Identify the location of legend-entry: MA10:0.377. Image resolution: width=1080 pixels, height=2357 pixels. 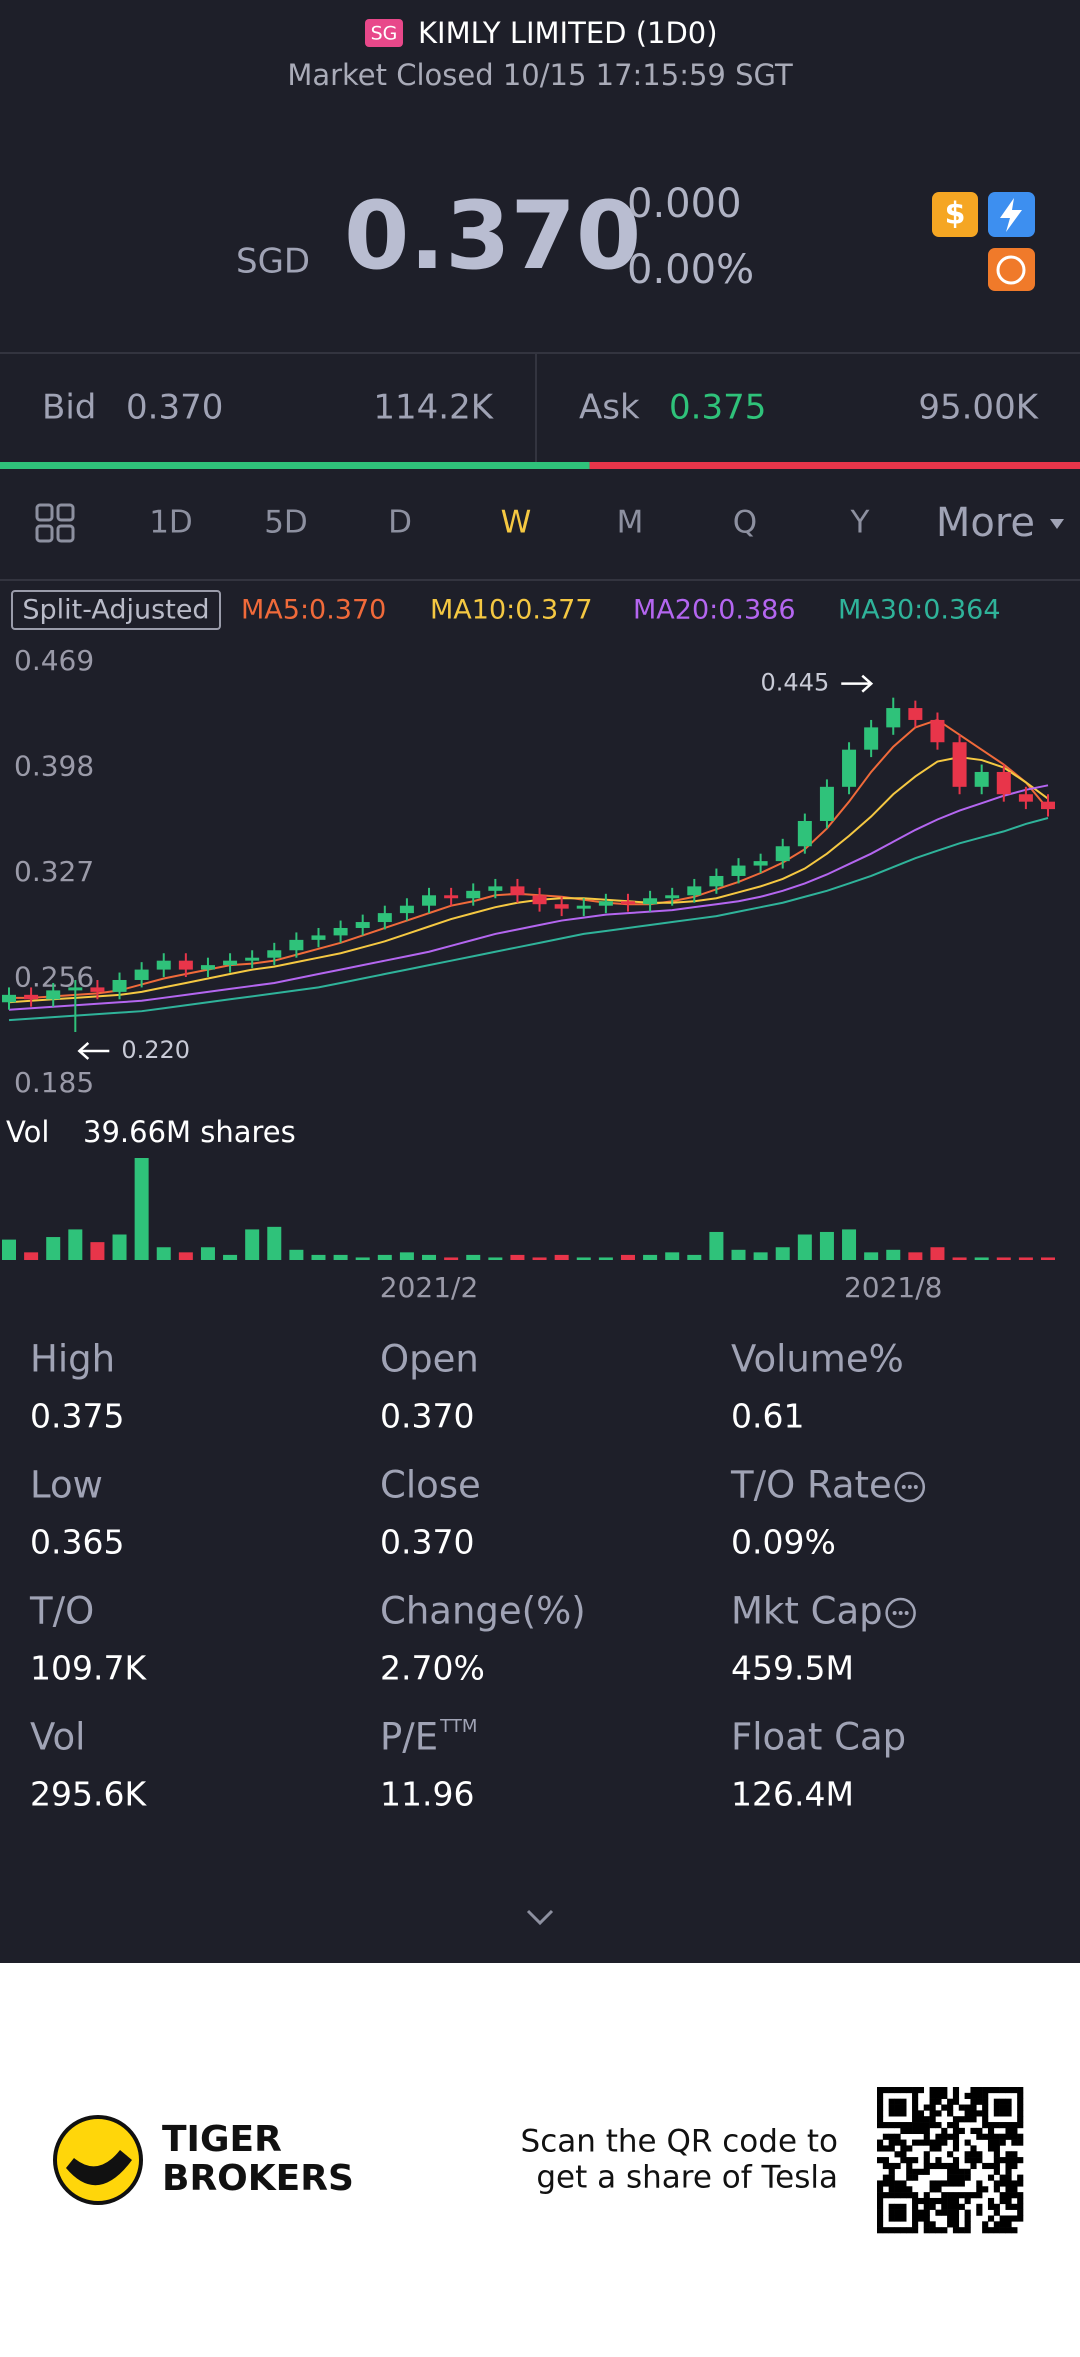
(511, 610).